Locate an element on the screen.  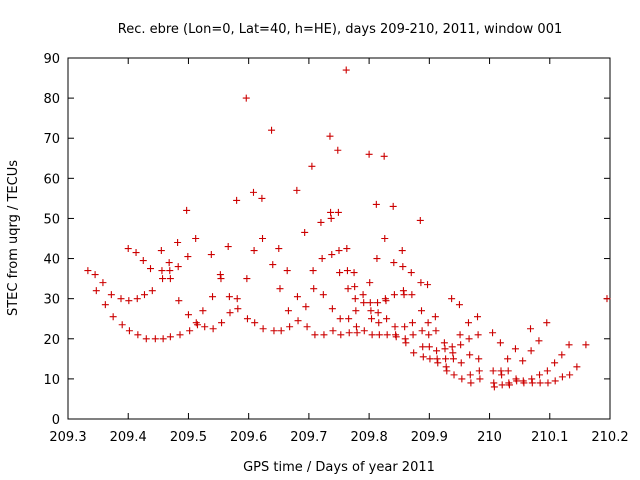
x-axis-title: GPS time / Days of year 2011 is located at coordinates (339, 467).